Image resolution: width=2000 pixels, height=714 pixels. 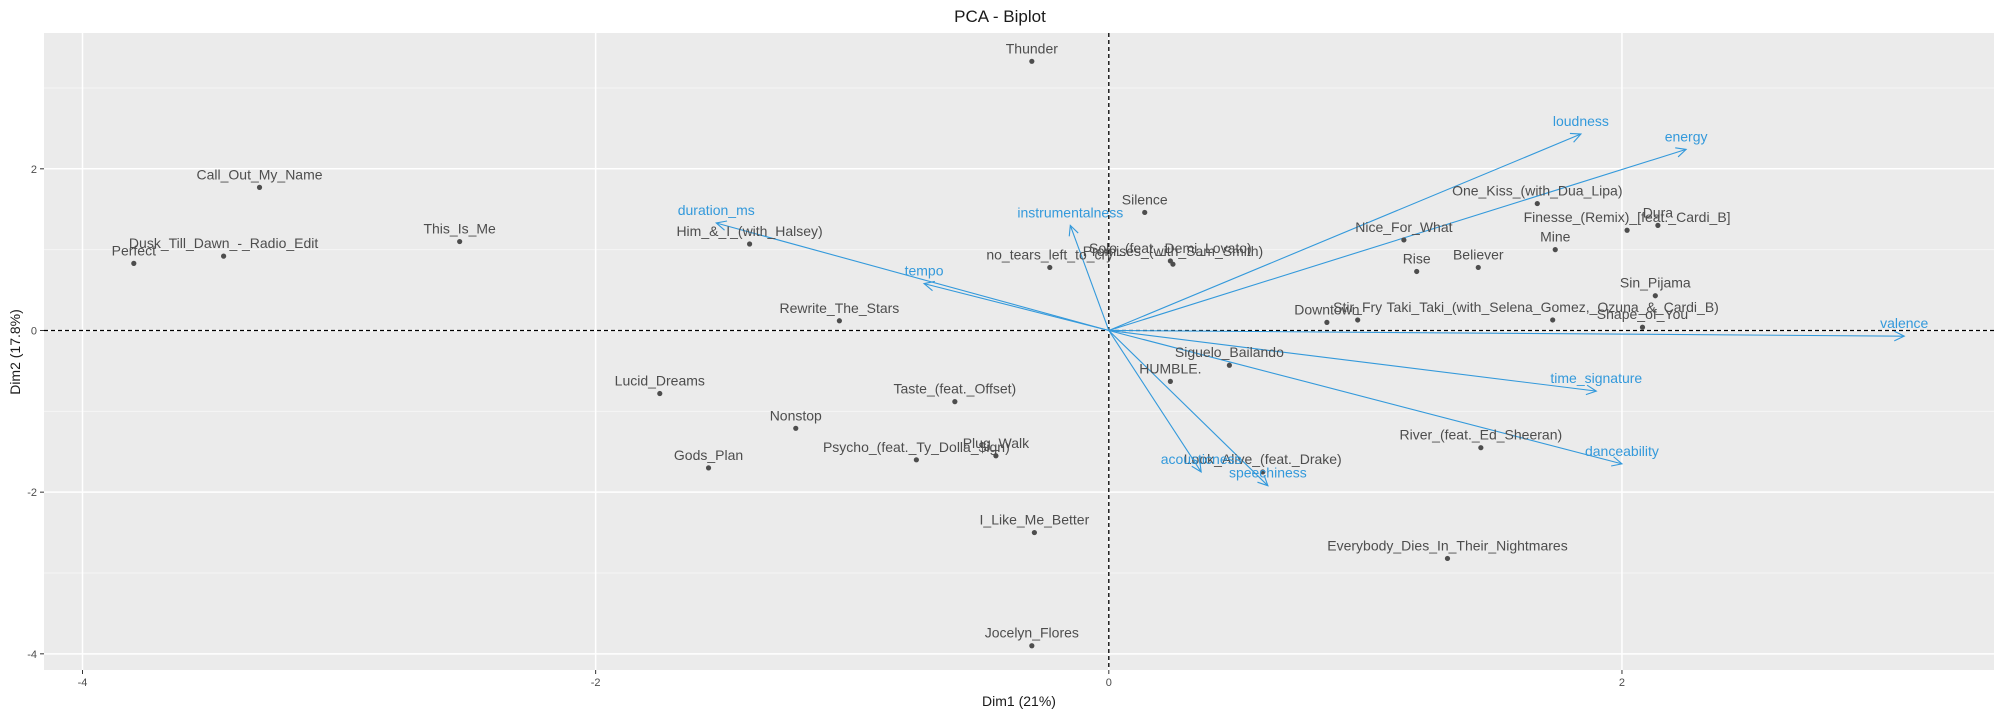 What do you see at coordinates (1268, 473) in the screenshot?
I see `variable-label: speechiness` at bounding box center [1268, 473].